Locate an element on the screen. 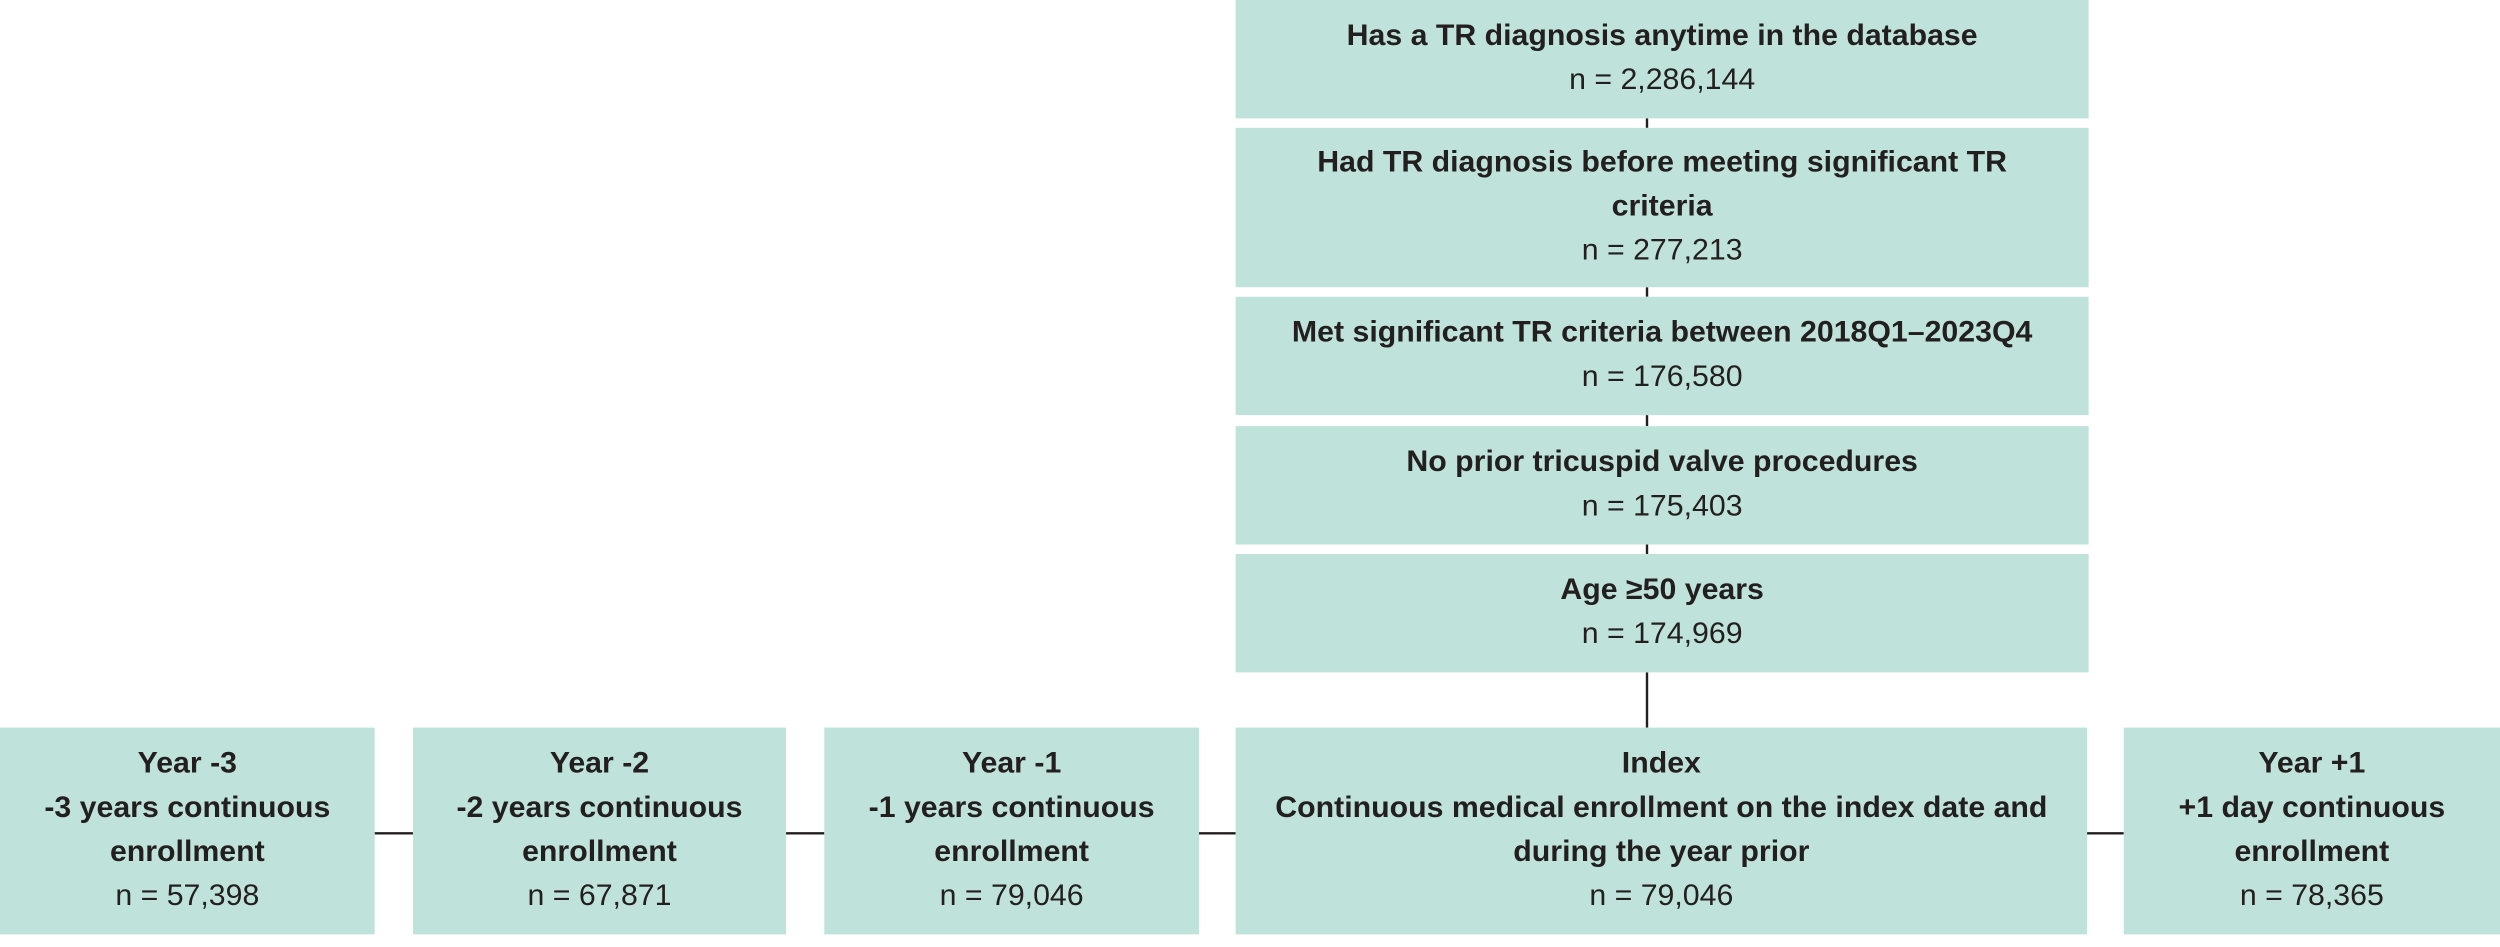 Image resolution: width=2500 pixels, height=947 pixels. box-label: criteria is located at coordinates (1662, 206).